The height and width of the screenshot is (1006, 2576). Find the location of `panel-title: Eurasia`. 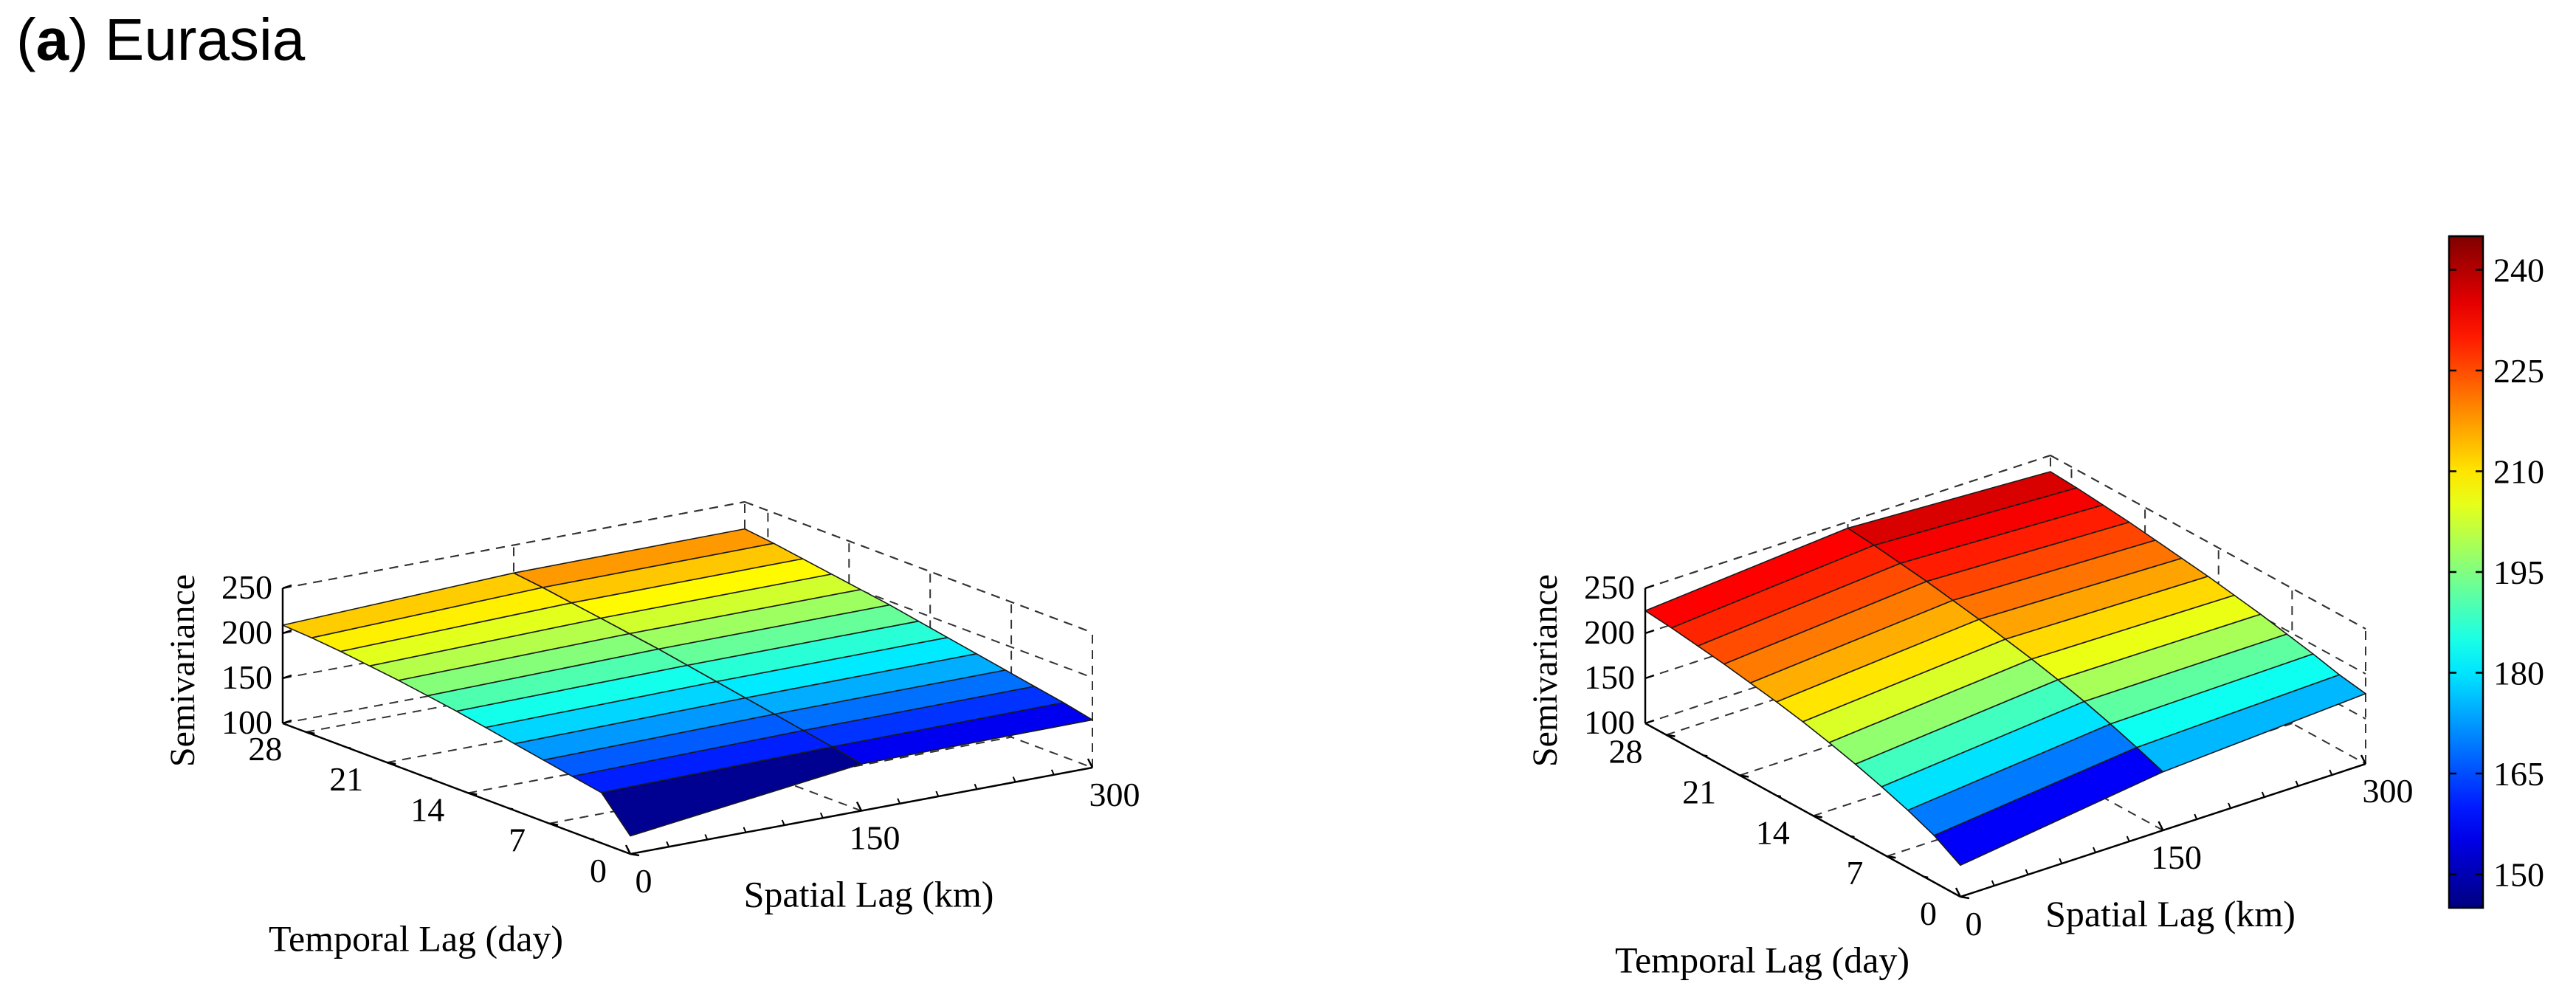

panel-title: Eurasia is located at coordinates (206, 39).